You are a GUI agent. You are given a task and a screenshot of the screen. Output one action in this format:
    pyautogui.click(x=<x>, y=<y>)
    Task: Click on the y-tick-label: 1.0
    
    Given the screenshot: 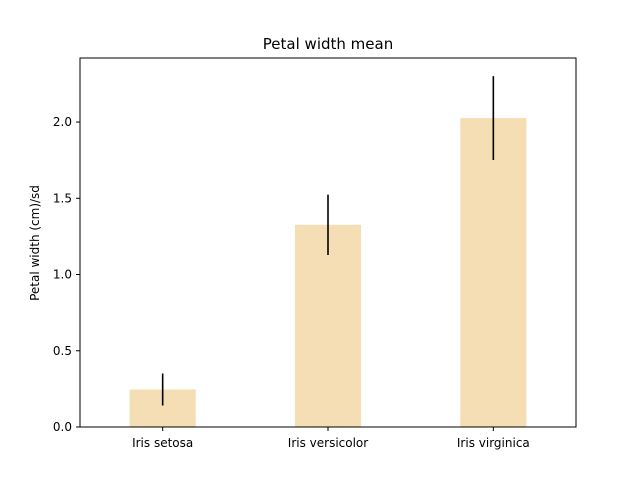 What is the action you would take?
    pyautogui.click(x=62, y=275)
    